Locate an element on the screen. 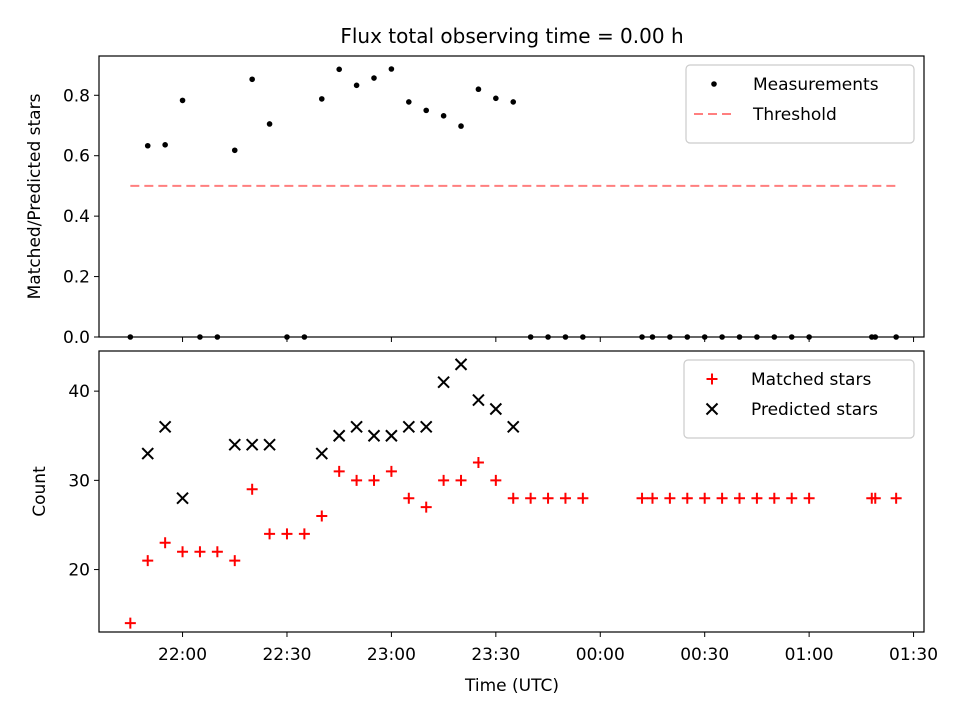  legend-label: Predicted stars is located at coordinates (814, 410).